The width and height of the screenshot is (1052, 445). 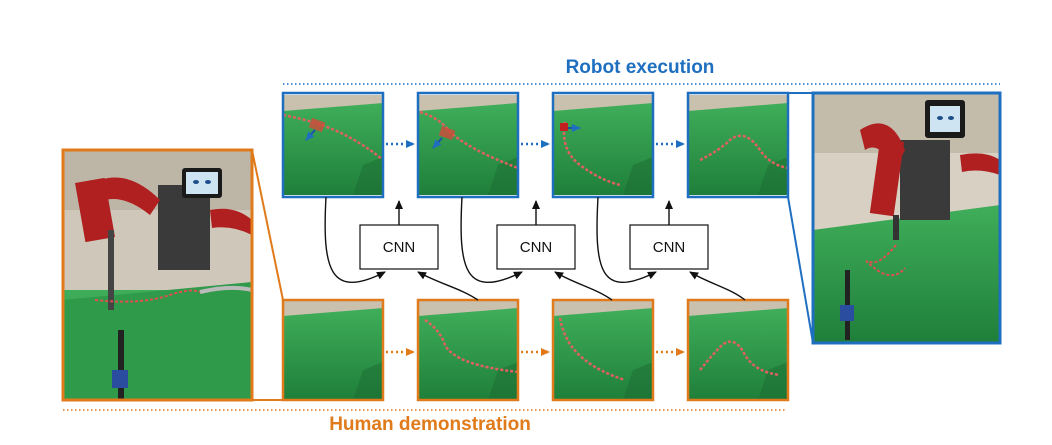 I want to click on human-zoom-line, so click(x=267, y=225).